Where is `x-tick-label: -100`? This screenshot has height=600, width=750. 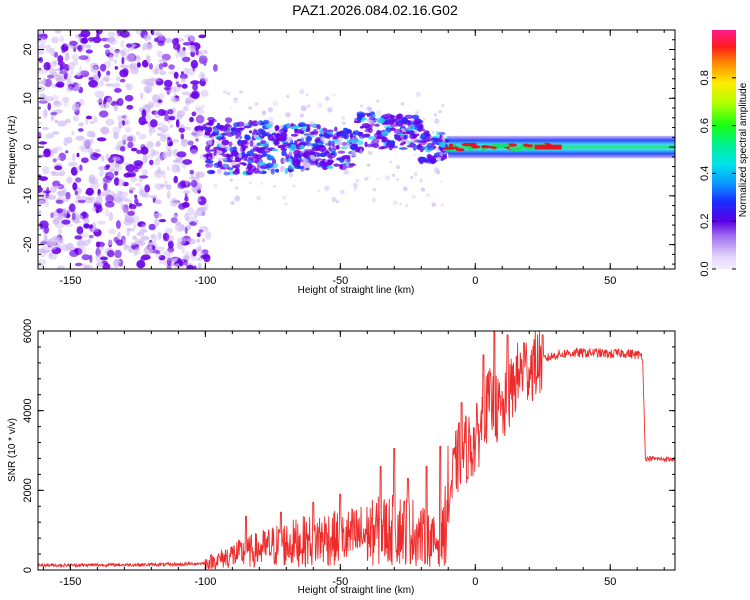 x-tick-label: -100 is located at coordinates (205, 281).